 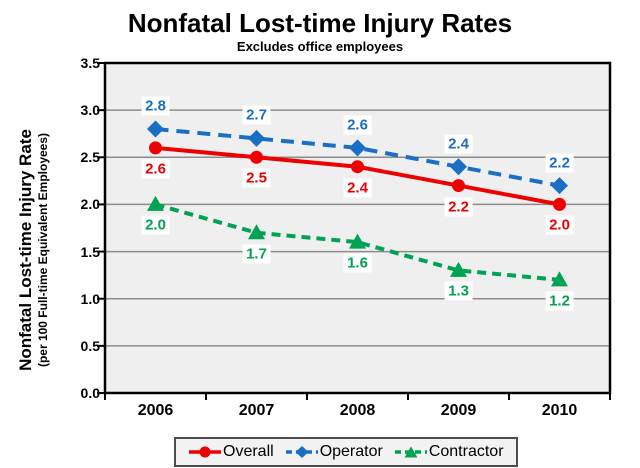 What do you see at coordinates (90, 204) in the screenshot?
I see `y-tick-label-2.0: 2.0` at bounding box center [90, 204].